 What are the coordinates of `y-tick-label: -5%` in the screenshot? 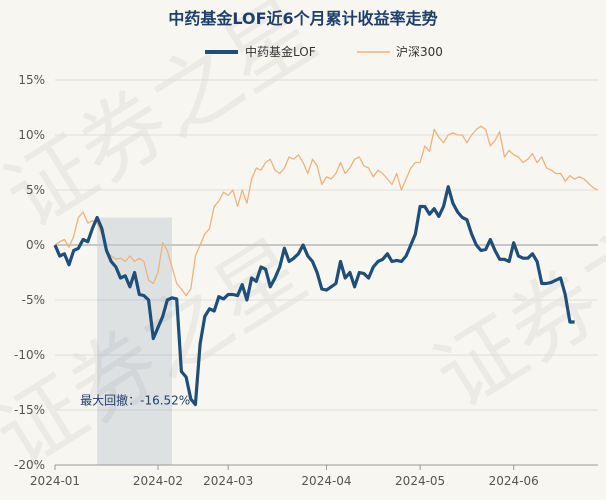 It's located at (33, 300).